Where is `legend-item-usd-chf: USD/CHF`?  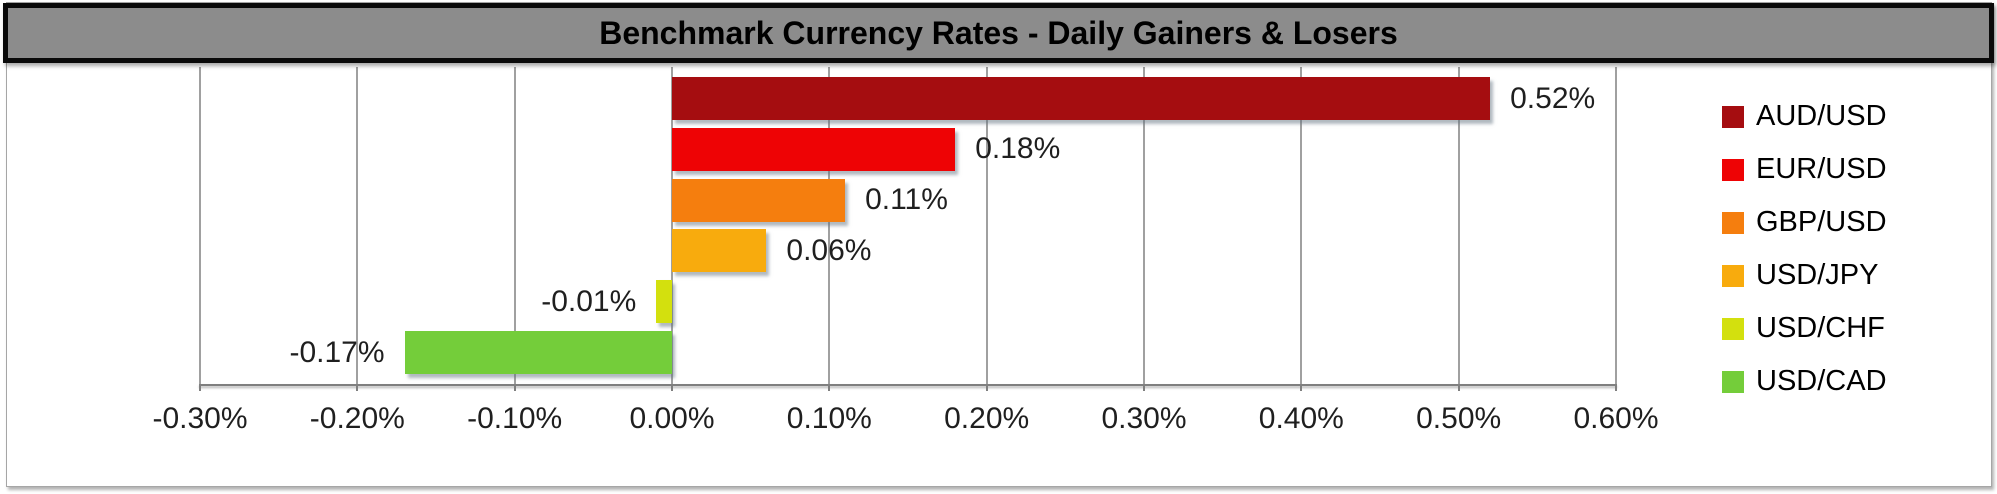
legend-item-usd-chf: USD/CHF is located at coordinates (1804, 328).